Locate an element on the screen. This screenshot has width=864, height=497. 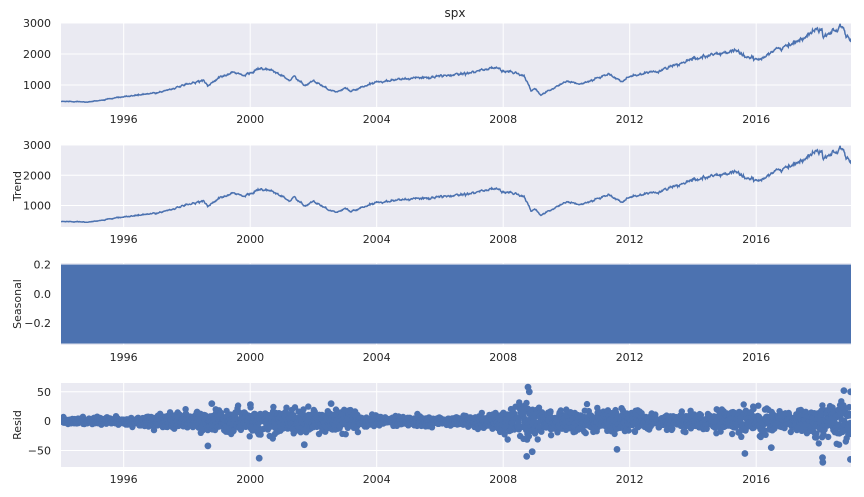
resid-y-axis-title: Resid is located at coordinates (17, 425).